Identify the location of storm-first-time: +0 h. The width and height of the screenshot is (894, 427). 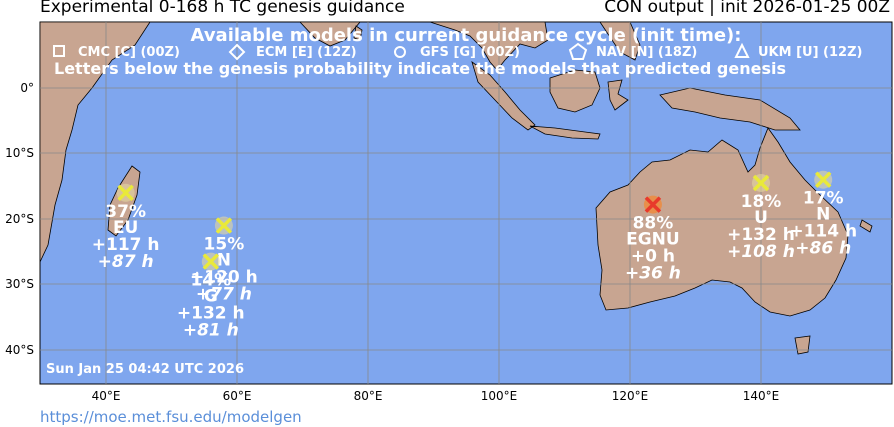
(653, 257).